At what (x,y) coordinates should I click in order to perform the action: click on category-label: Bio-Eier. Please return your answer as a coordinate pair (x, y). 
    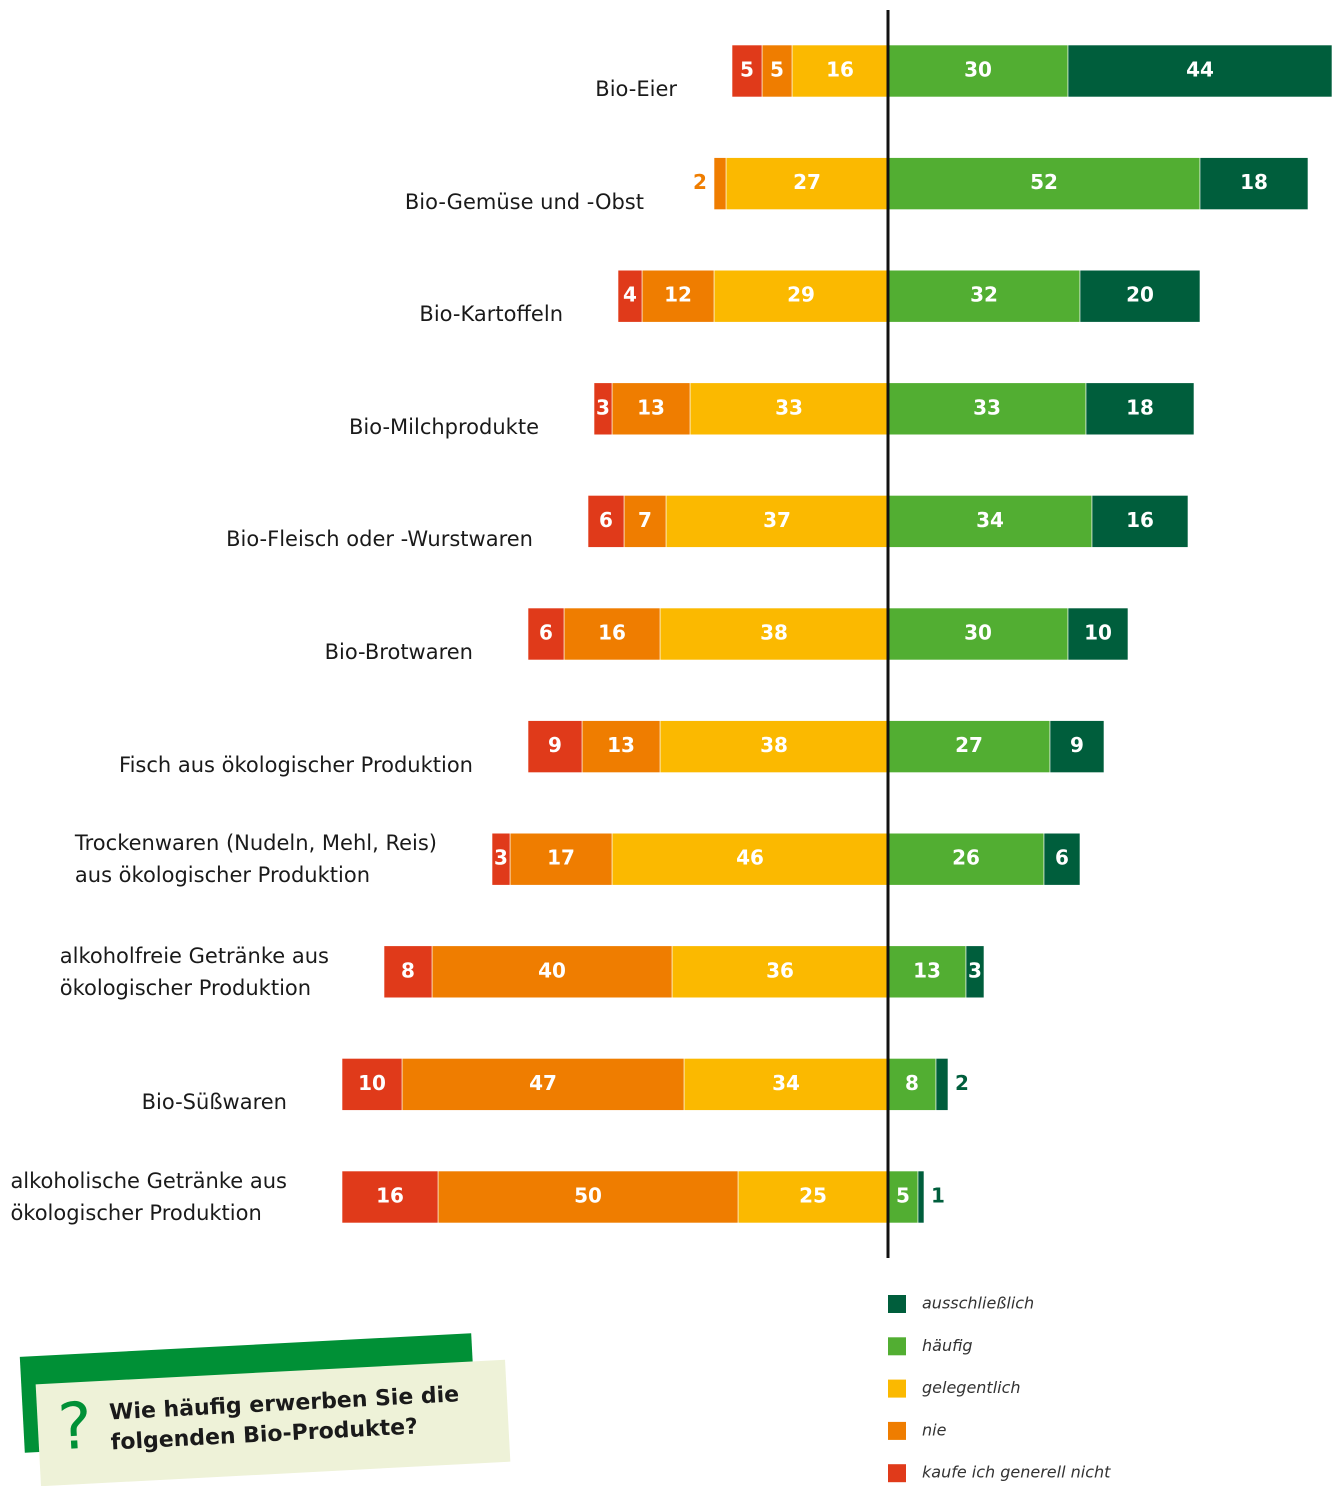
    Looking at the image, I should click on (636, 89).